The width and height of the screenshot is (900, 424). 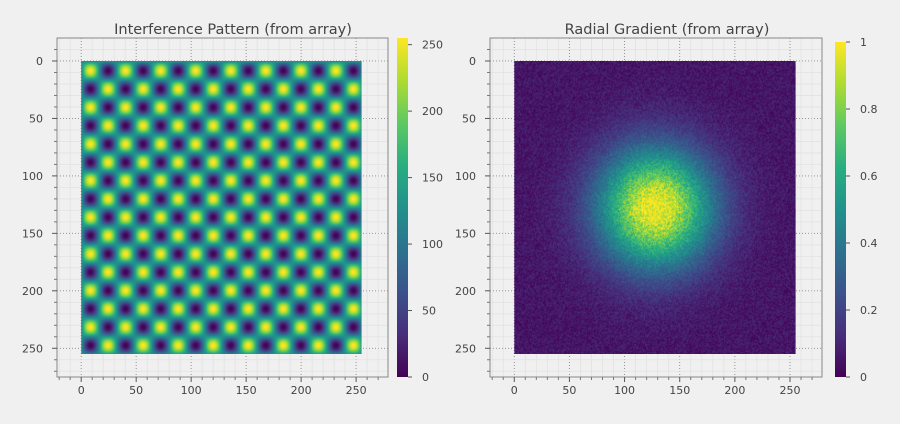 I want to click on colorbar-tick-label: 0.8, so click(x=869, y=109).